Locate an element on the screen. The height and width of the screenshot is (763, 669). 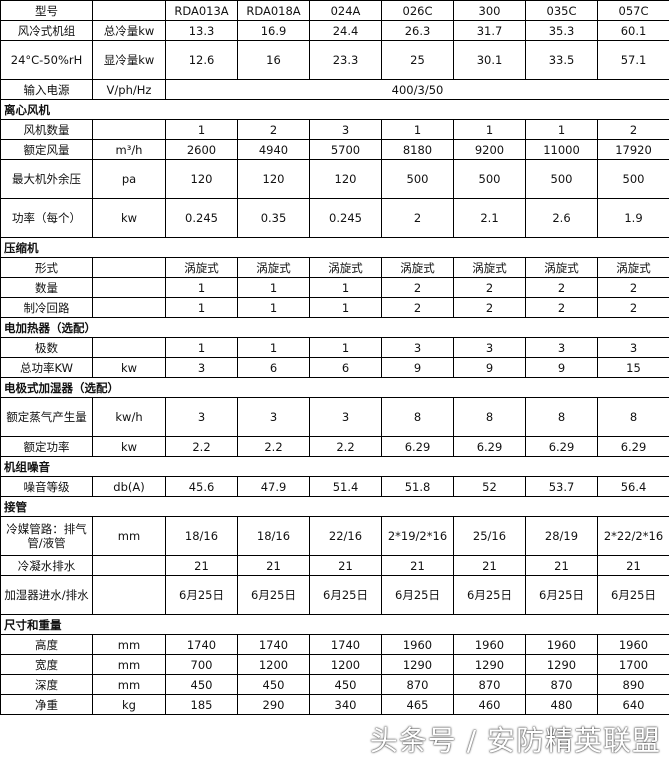
row-label: 形式 is located at coordinates (47, 268).